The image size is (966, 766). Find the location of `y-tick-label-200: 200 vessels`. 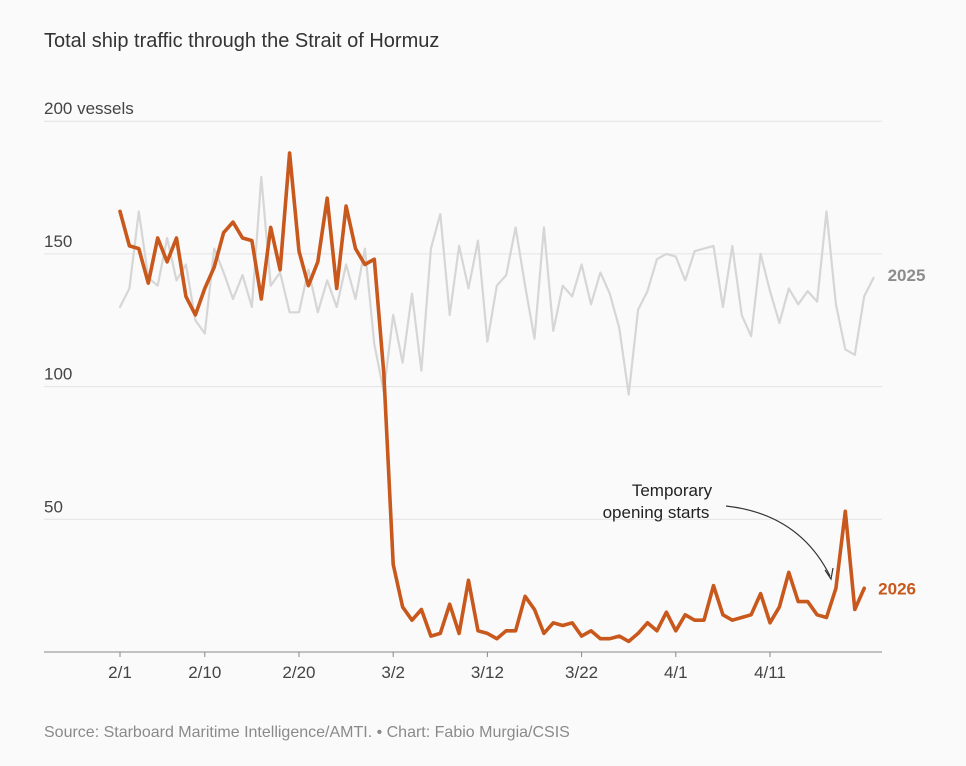

y-tick-label-200: 200 vessels is located at coordinates (89, 108).